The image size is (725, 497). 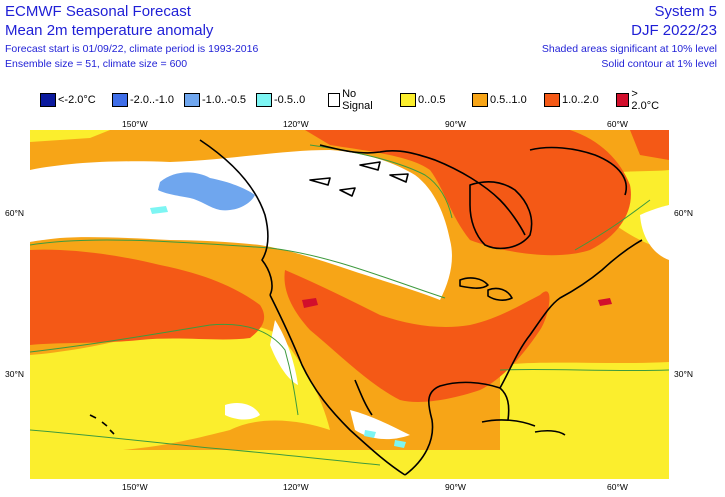 What do you see at coordinates (683, 374) in the screenshot?
I see `lat-tick-right: 30°N` at bounding box center [683, 374].